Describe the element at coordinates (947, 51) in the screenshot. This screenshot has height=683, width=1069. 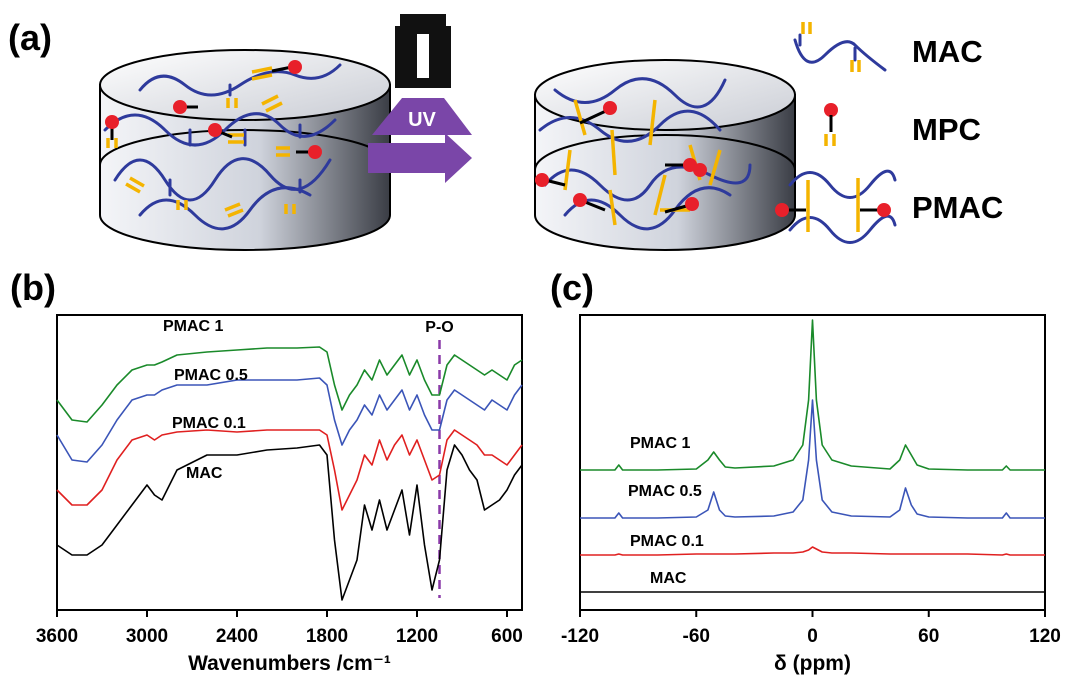
I see `legend-label: MAC` at that location.